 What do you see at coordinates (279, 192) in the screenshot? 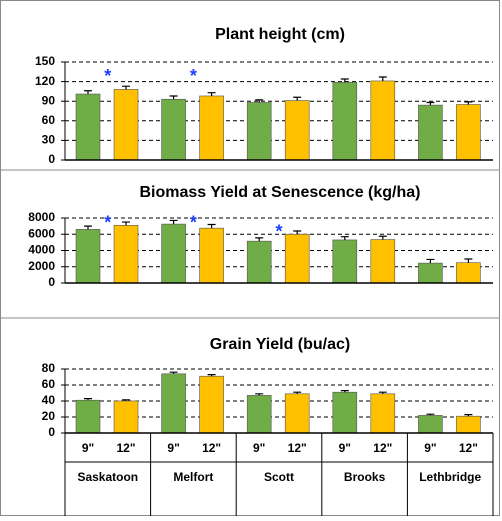
I see `chart-title: Biomass Yield at Senescence (kg/ha)` at bounding box center [279, 192].